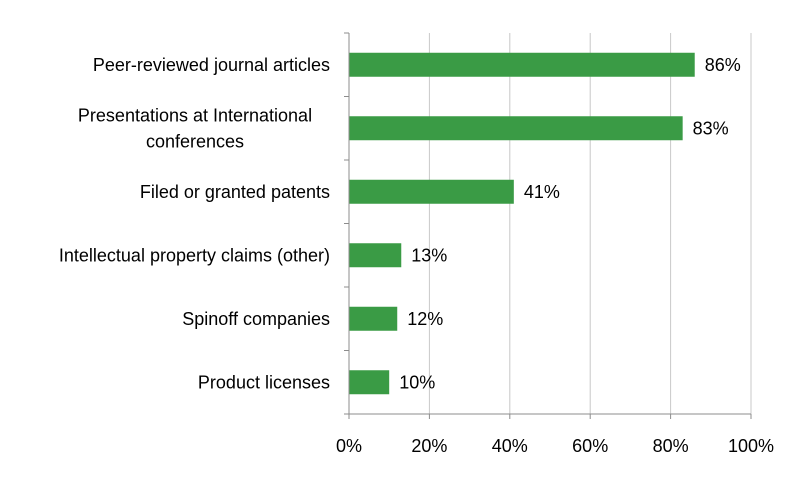 This screenshot has width=801, height=481. I want to click on data-label-6: 10%, so click(417, 382).